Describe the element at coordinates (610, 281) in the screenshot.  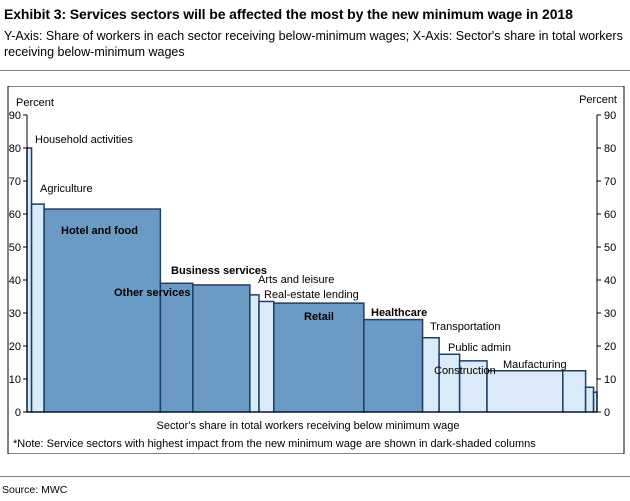
I see `right-tick-label: 40` at that location.